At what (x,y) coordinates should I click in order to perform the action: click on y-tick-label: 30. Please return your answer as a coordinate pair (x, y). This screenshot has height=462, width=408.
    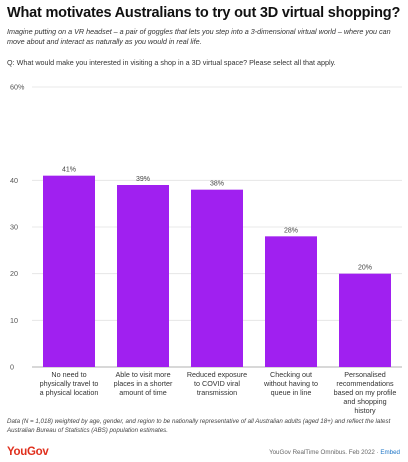
    Looking at the image, I should click on (14, 227).